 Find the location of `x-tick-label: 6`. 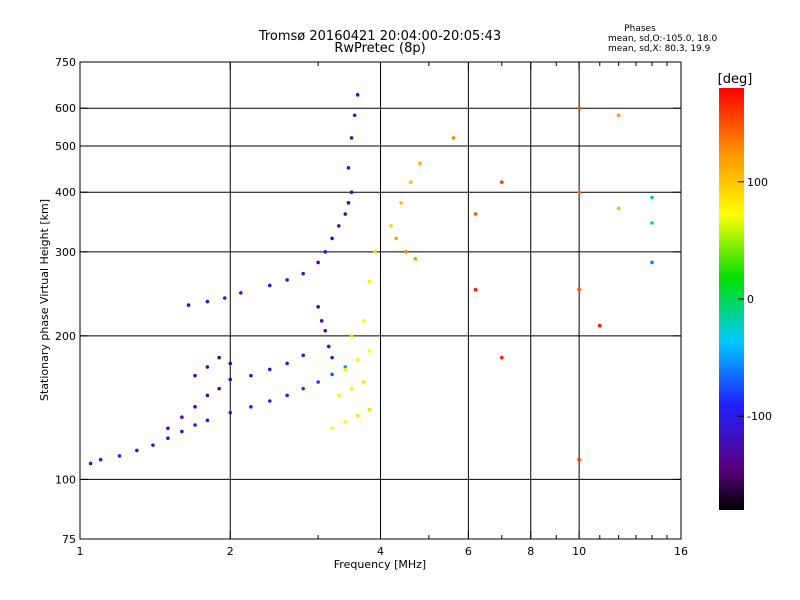

x-tick-label: 6 is located at coordinates (468, 551).